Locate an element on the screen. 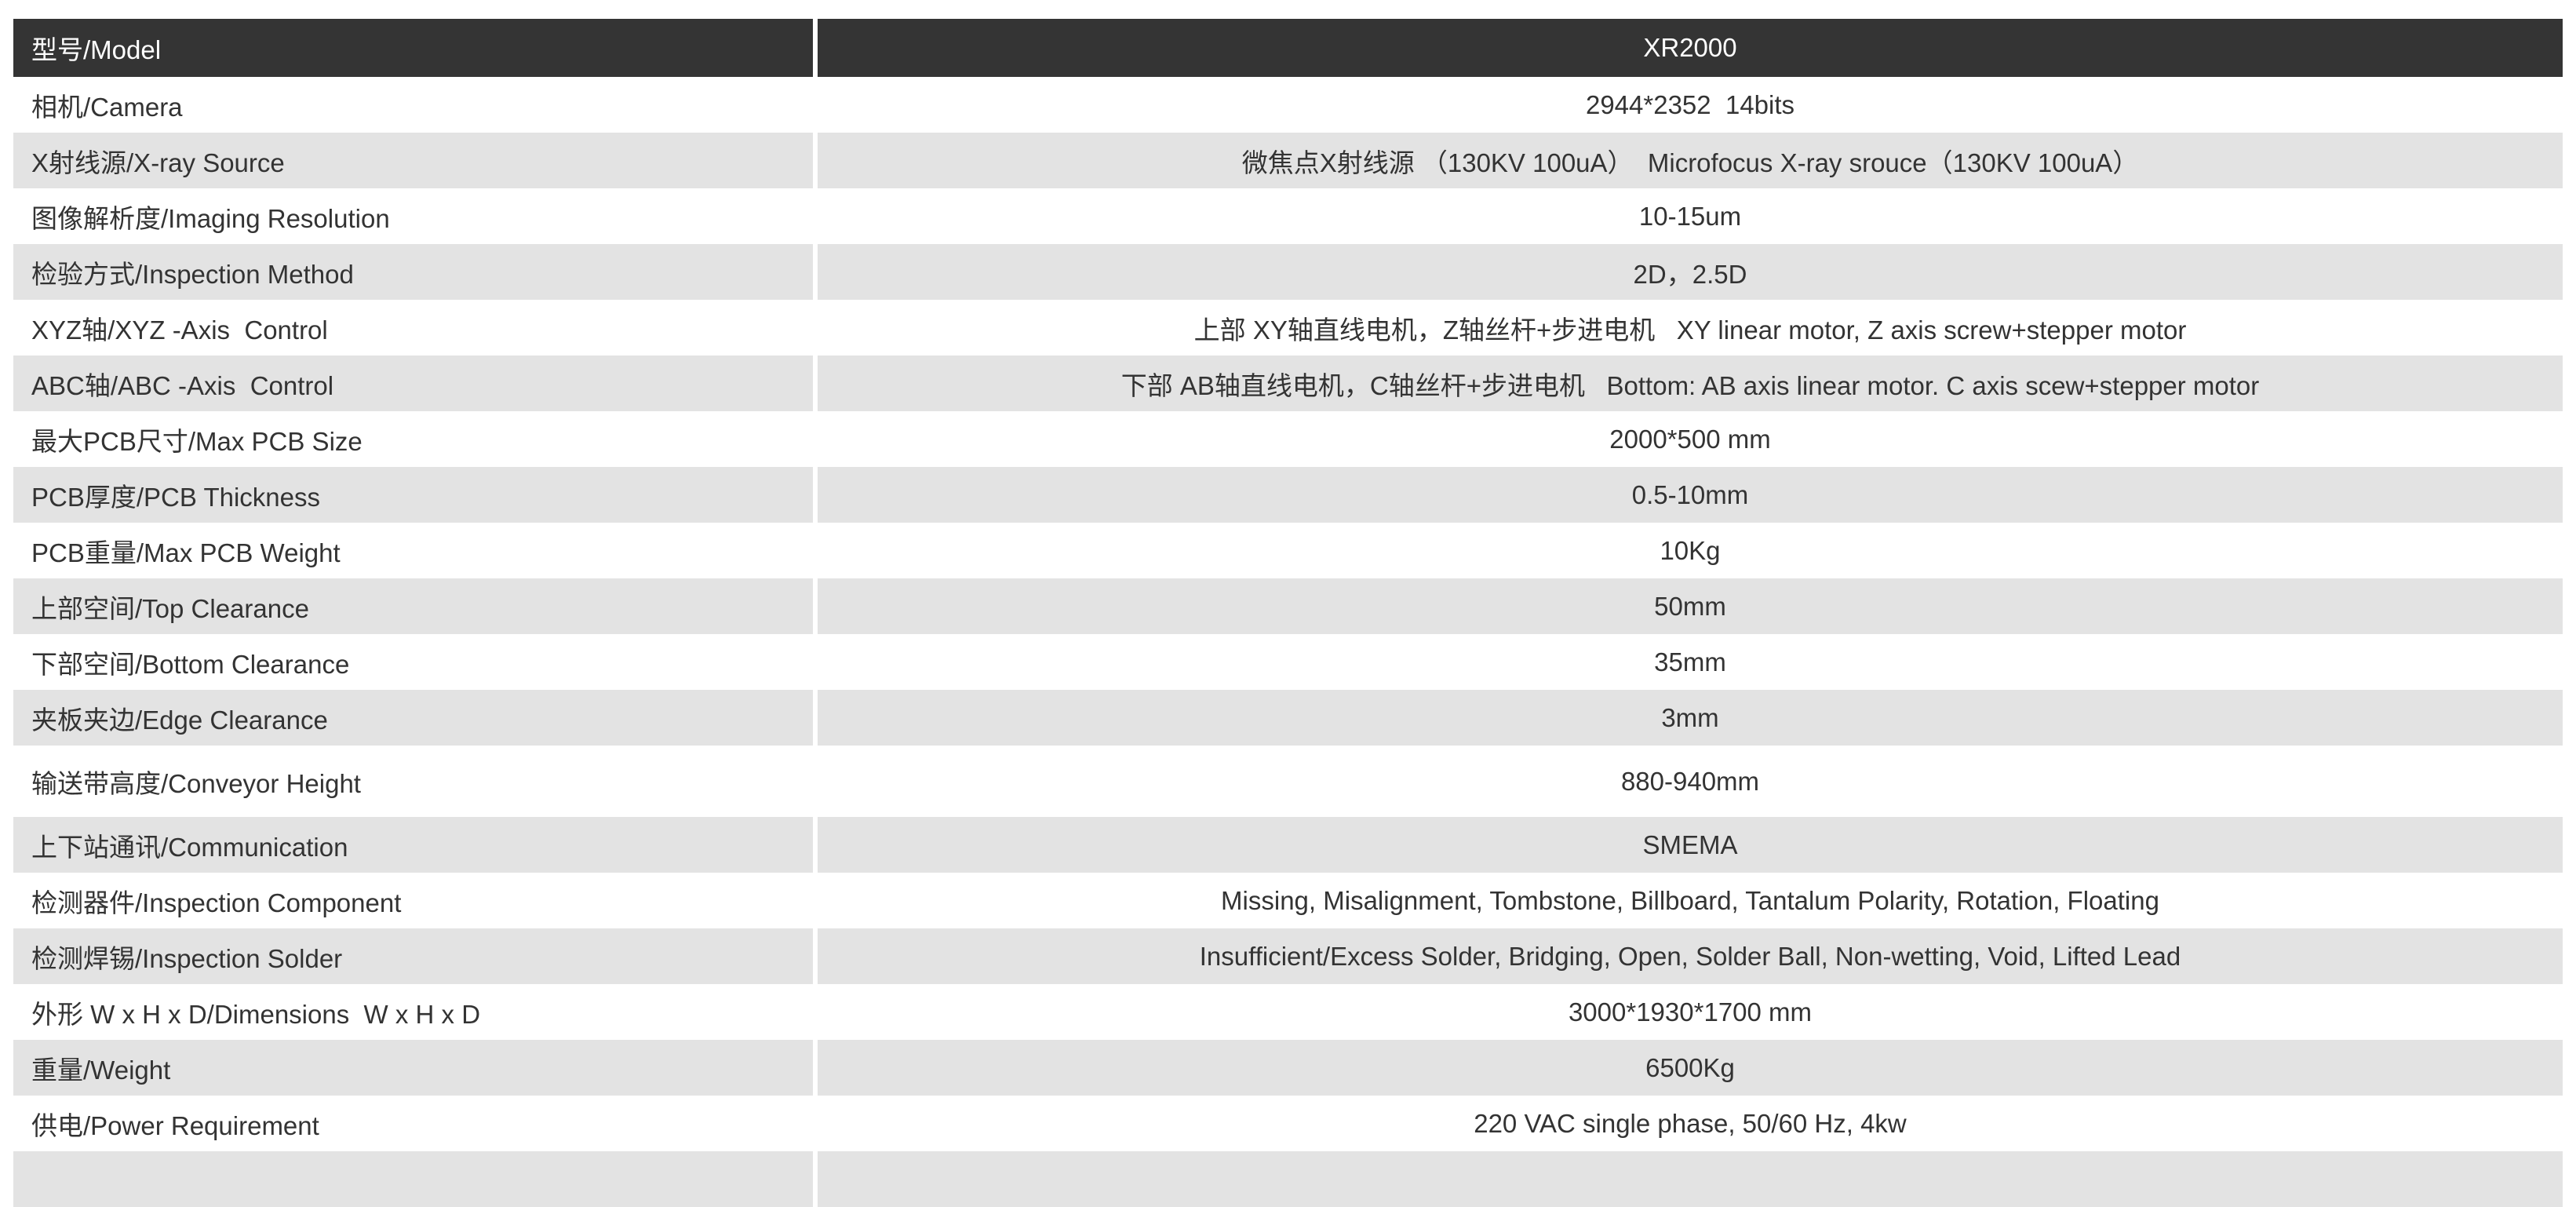 The height and width of the screenshot is (1207, 2576). row-label: PCB厚度/PCB Thickness is located at coordinates (175, 497).